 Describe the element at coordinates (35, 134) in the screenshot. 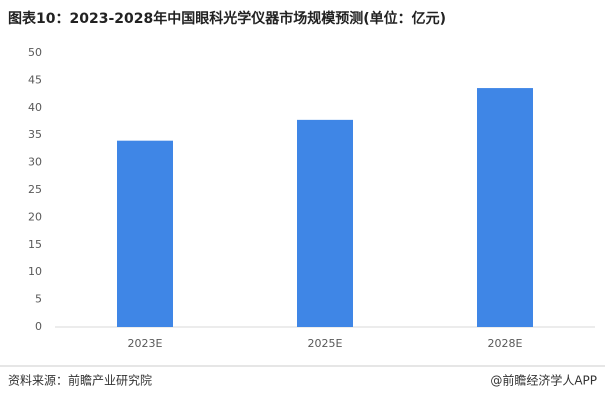

I see `y-tick-label: 35` at that location.